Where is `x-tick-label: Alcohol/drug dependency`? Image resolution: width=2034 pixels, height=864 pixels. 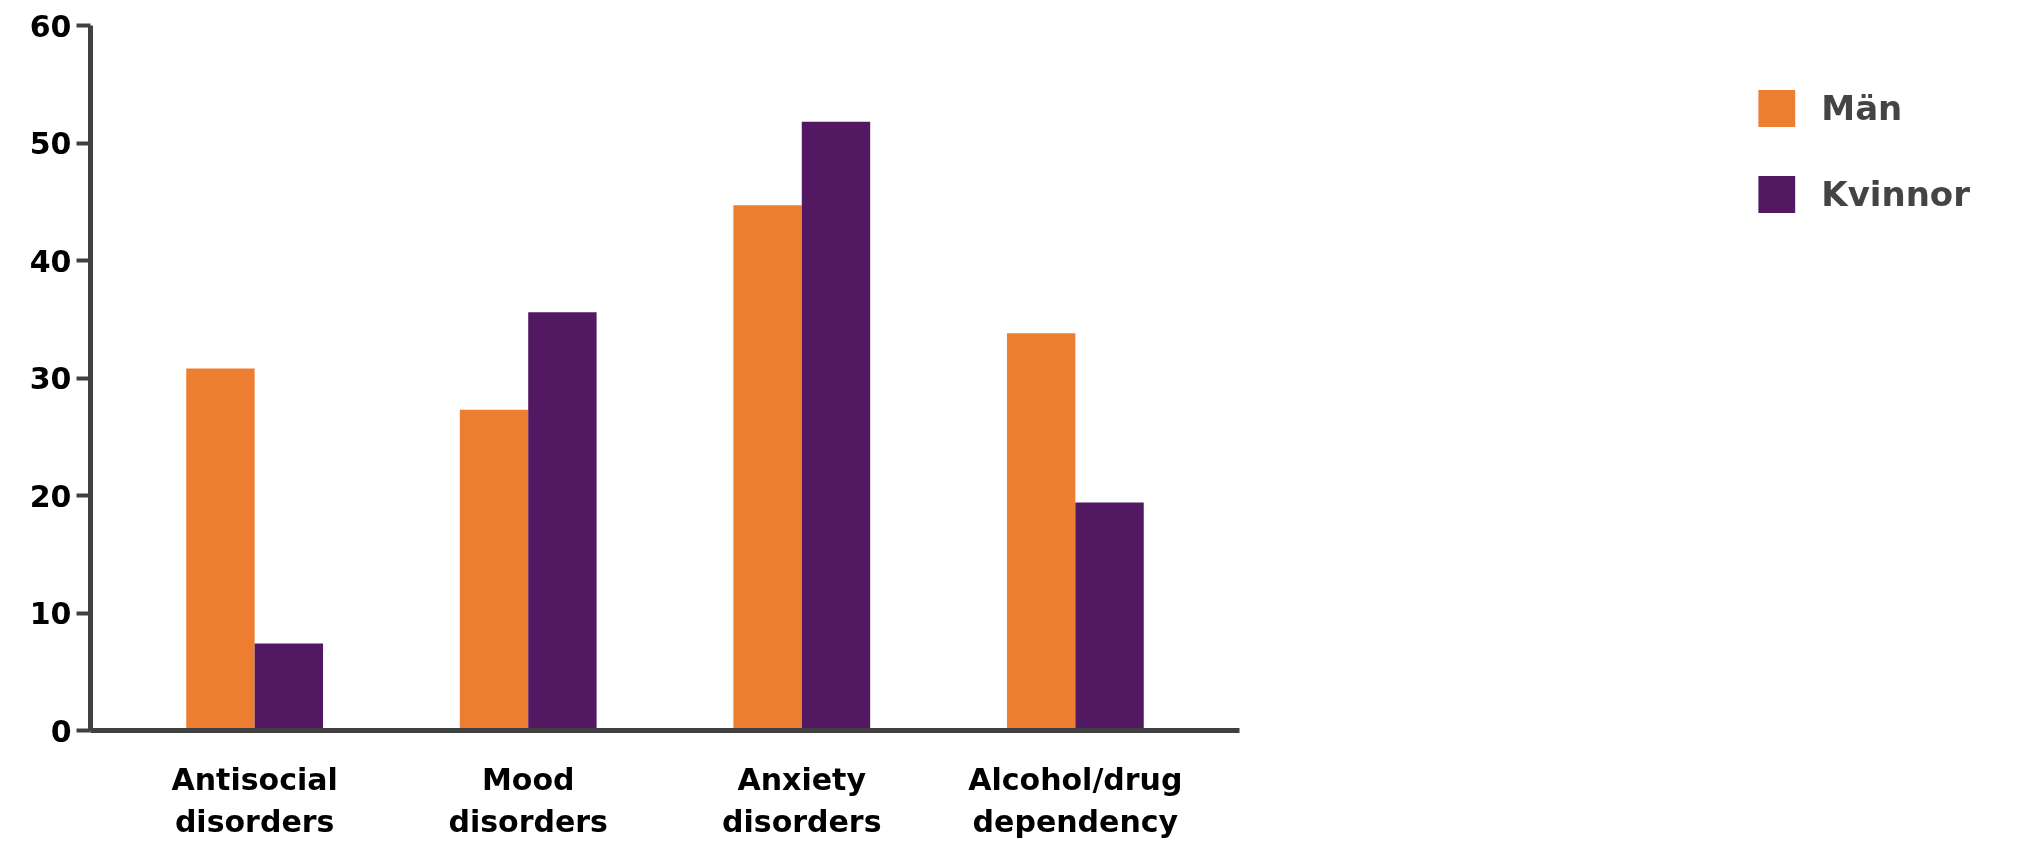 x-tick-label: Alcohol/drug dependency is located at coordinates (1075, 800).